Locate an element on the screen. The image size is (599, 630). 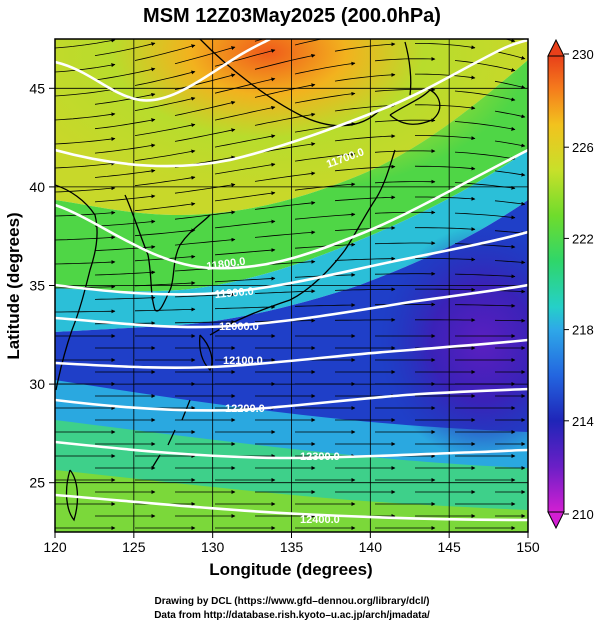
y-tick-label: 40 is located at coordinates (37, 187).